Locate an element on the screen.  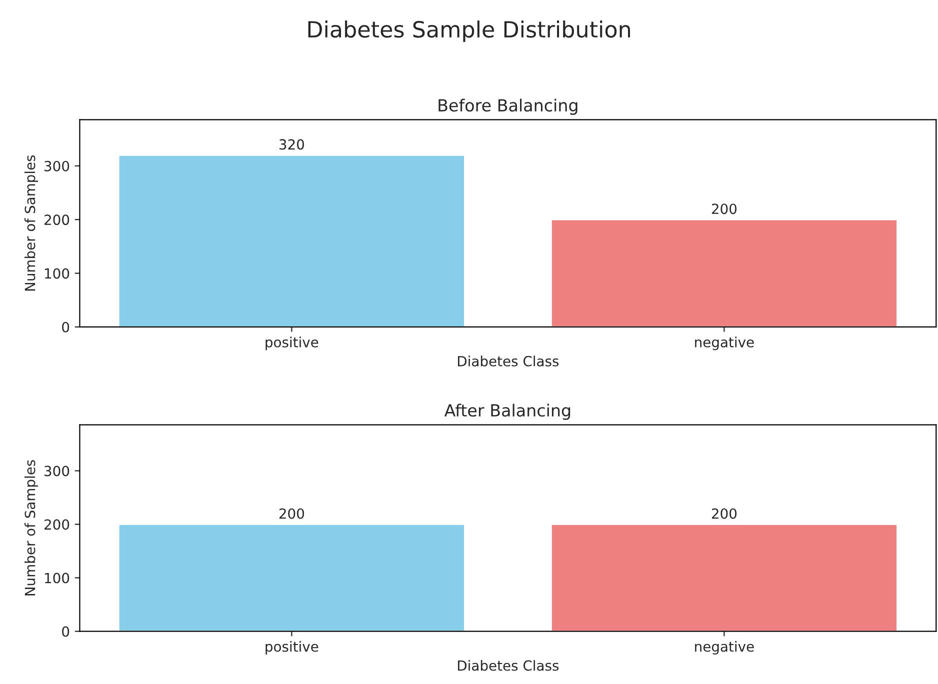
chart-title: Before Balancing is located at coordinates (508, 106).